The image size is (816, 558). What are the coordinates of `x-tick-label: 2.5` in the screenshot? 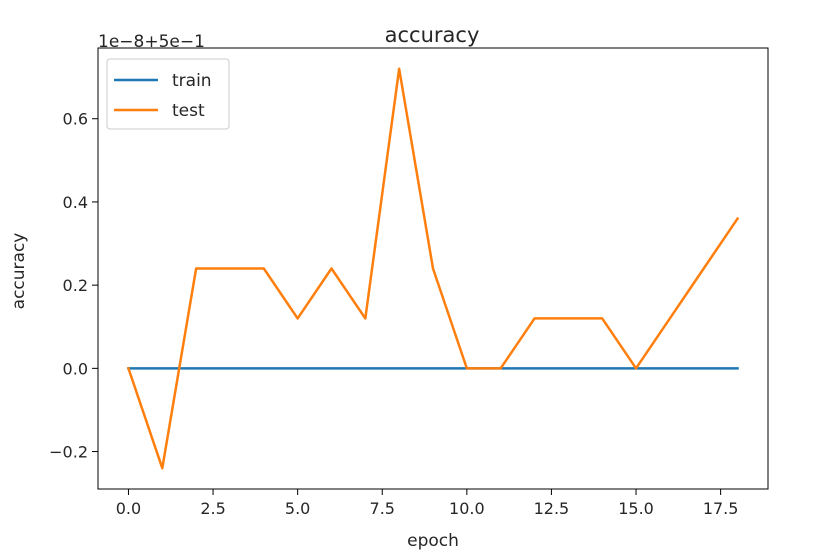 It's located at (212, 508).